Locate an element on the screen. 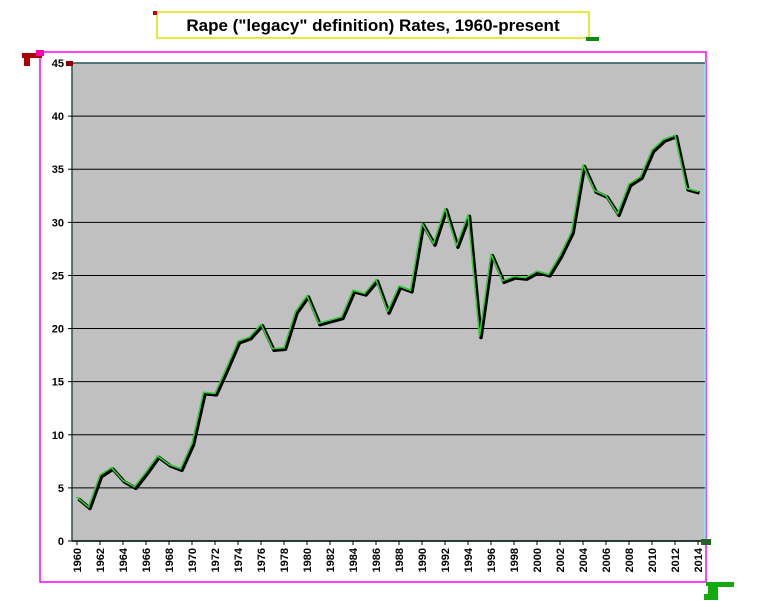  data-point-1963 is located at coordinates (111, 467).